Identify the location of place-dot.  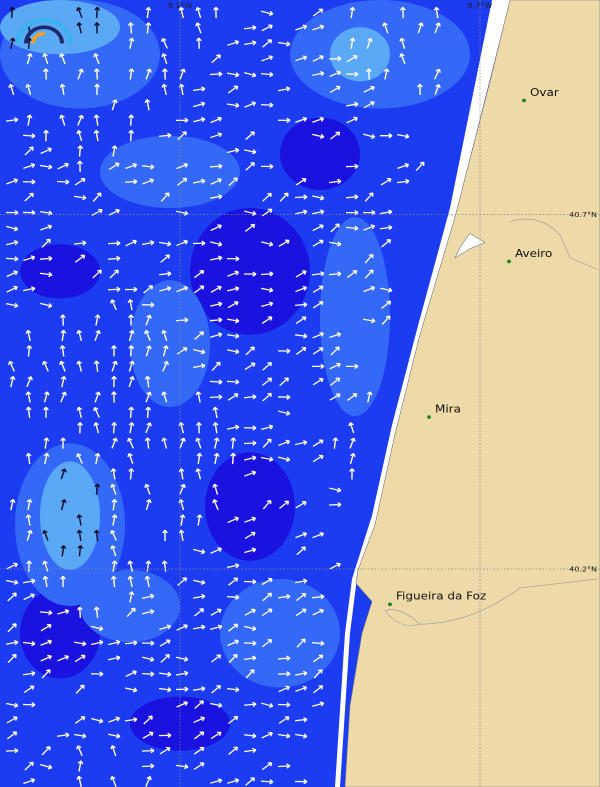
(390, 604).